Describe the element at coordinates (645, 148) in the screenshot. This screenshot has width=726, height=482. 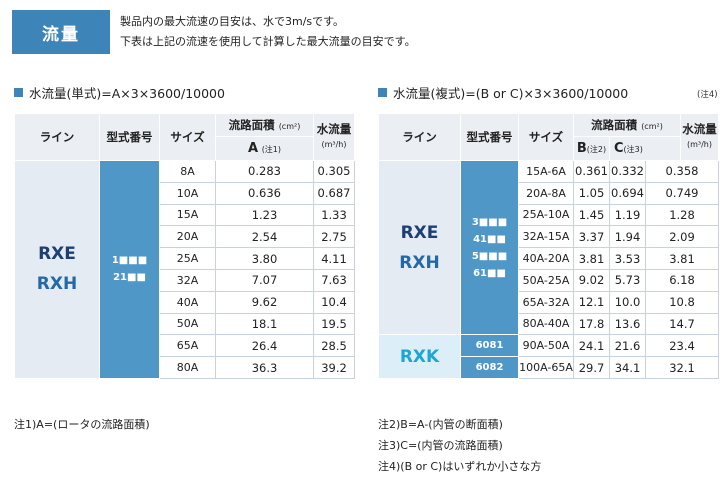
I see `col-c: C(注3)` at that location.